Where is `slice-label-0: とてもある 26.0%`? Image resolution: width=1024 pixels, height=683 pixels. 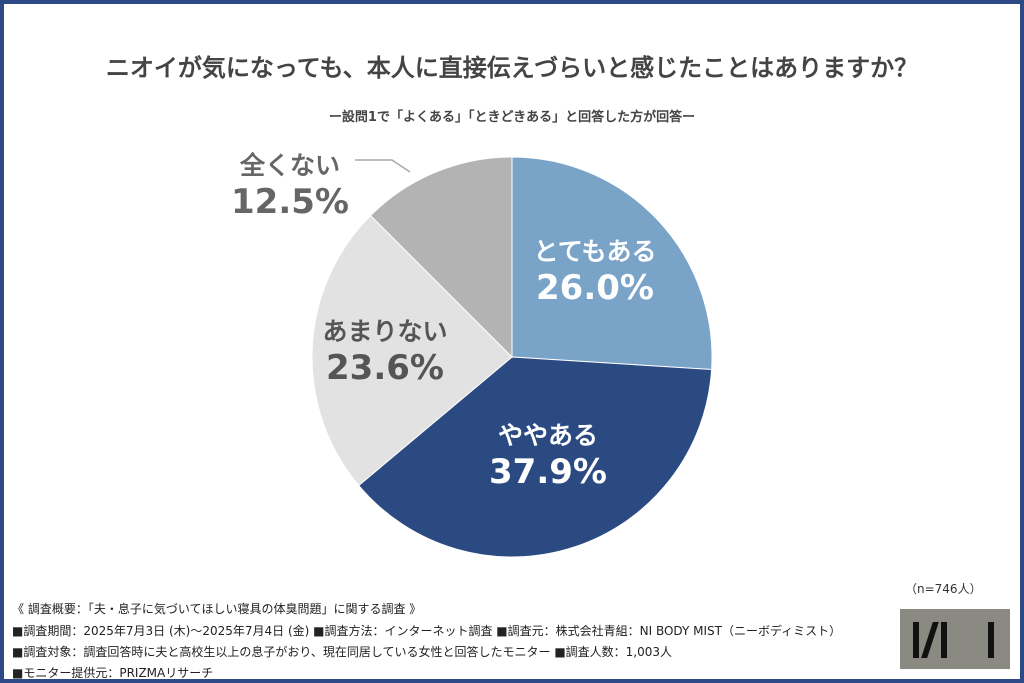 slice-label-0: とてもある 26.0% is located at coordinates (594, 270).